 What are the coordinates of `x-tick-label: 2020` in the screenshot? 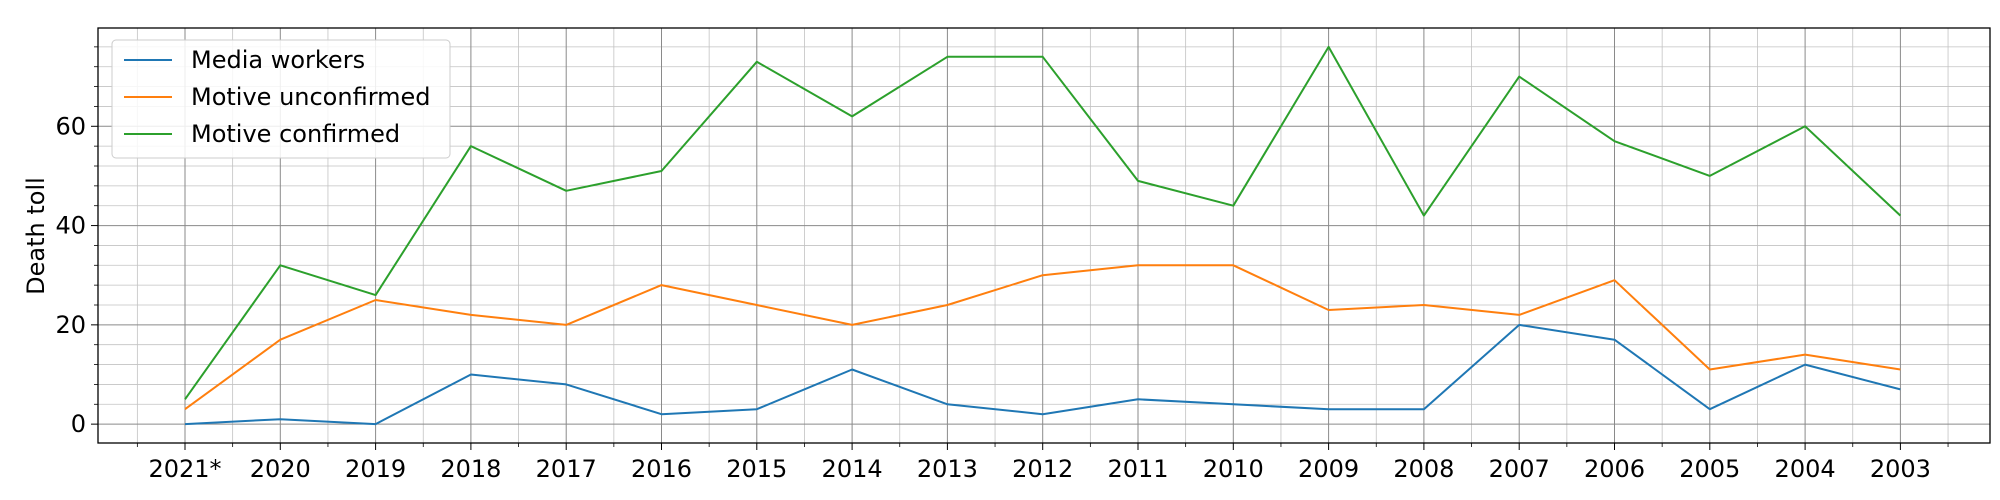 It's located at (280, 469).